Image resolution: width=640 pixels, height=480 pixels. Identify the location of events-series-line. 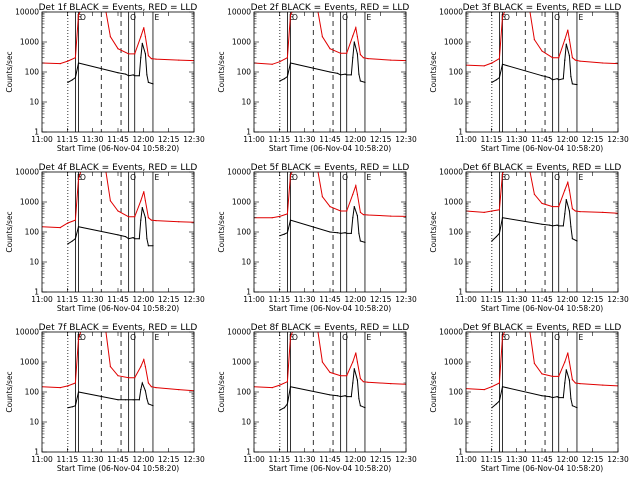
(110, 395).